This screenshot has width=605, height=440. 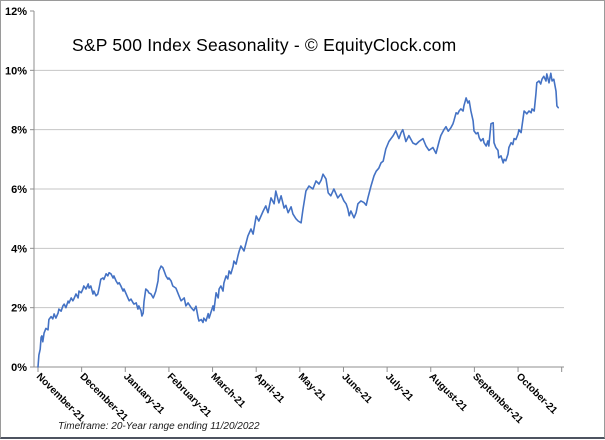 I want to click on y-tick-label: 0%, so click(x=19, y=368).